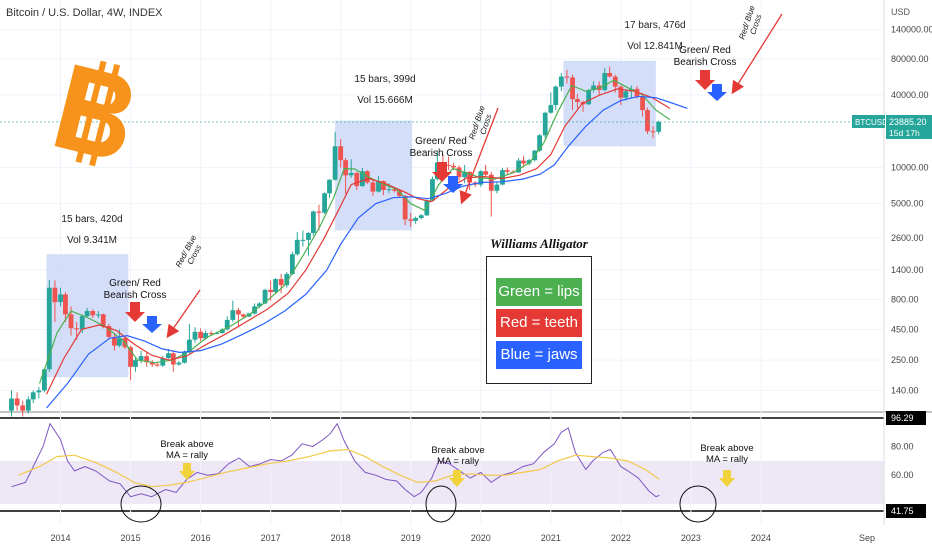  I want to click on rsi-note-2-line2: MA = rally, so click(458, 461).